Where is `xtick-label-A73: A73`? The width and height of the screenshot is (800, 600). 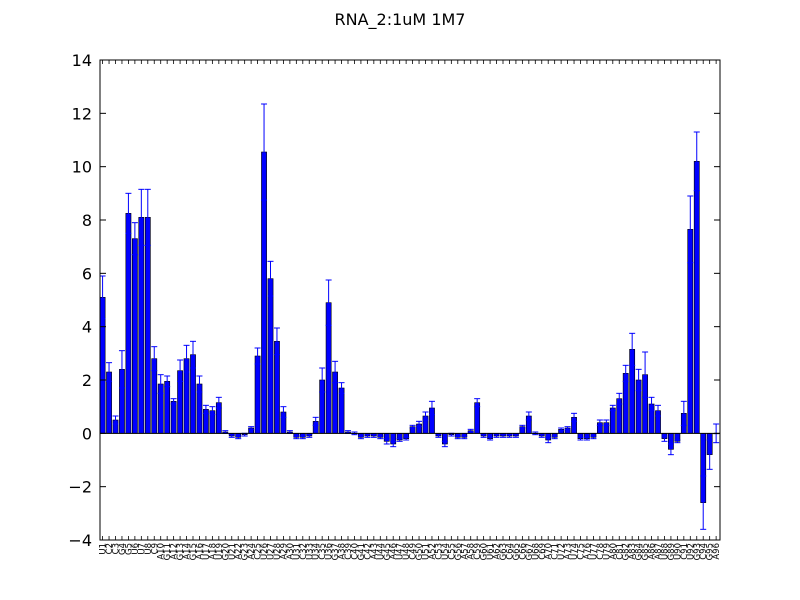 xtick-label-A73: A73 is located at coordinates (569, 551).